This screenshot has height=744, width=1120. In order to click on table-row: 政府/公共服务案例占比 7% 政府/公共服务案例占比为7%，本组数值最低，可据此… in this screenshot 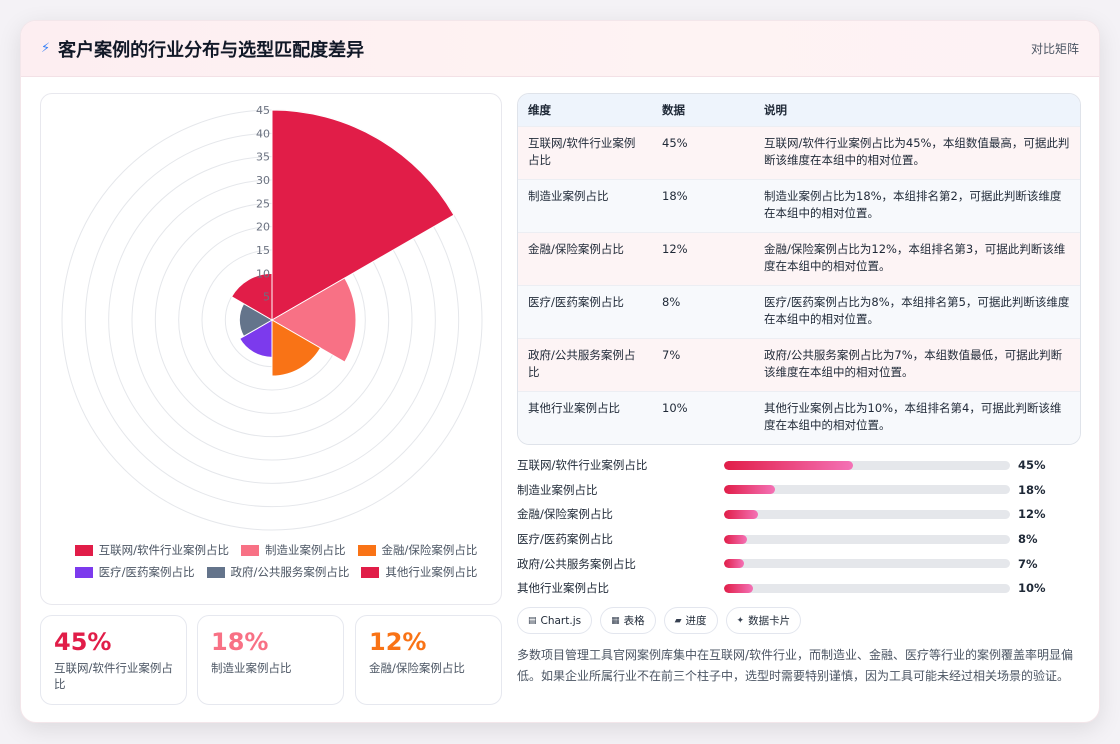, I will do `click(799, 364)`.